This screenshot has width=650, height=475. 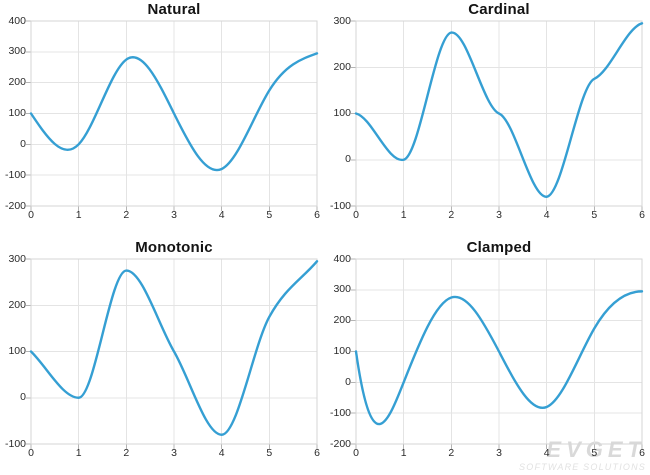 What do you see at coordinates (174, 247) in the screenshot?
I see `chart-title-monotonic: Monotonic` at bounding box center [174, 247].